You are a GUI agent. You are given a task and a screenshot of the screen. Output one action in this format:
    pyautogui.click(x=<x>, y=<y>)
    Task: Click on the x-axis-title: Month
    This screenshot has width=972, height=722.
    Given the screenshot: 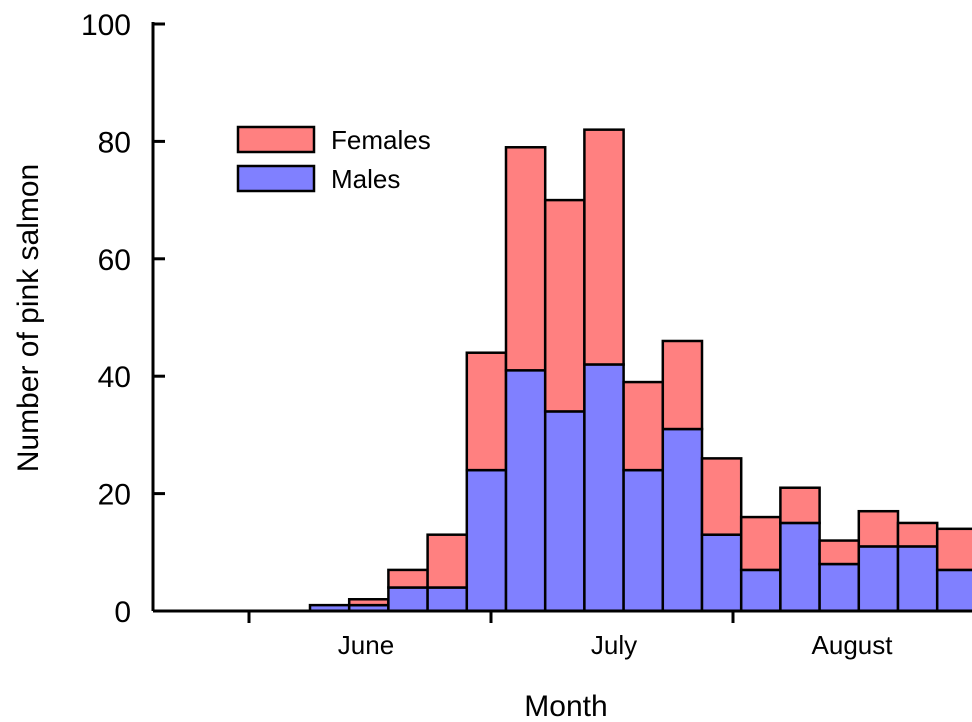 What is the action you would take?
    pyautogui.click(x=565, y=706)
    